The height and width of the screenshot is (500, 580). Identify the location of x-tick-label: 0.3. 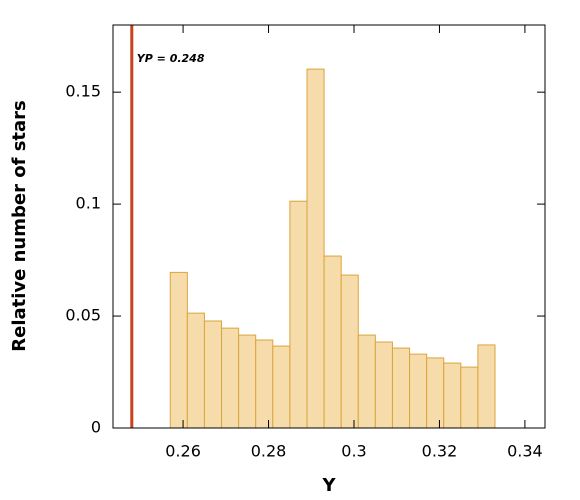
(353, 451).